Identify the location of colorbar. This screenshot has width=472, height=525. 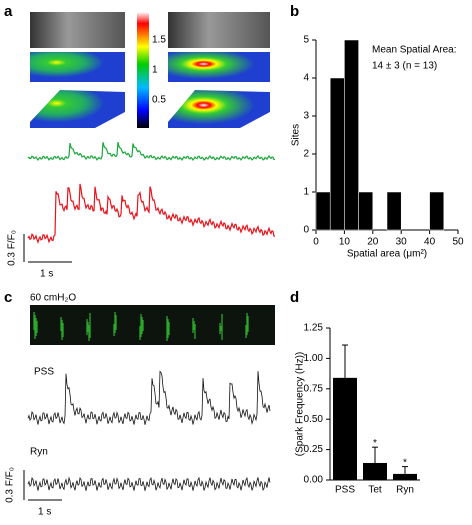
(143, 70).